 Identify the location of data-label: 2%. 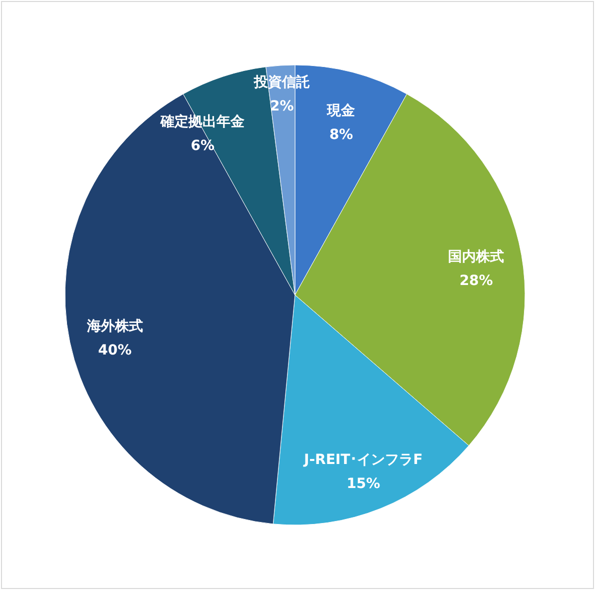
(282, 106).